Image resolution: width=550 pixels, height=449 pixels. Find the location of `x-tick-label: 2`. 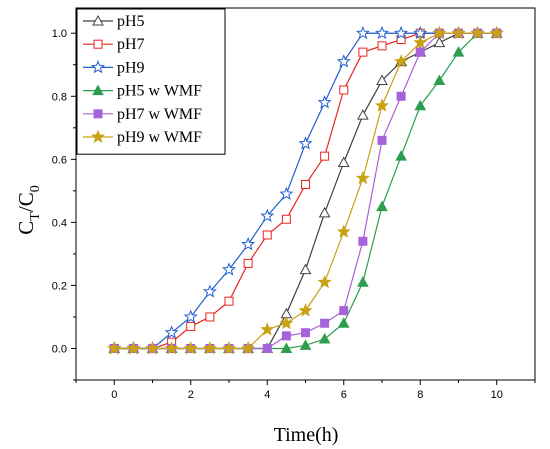

x-tick-label: 2 is located at coordinates (191, 395).